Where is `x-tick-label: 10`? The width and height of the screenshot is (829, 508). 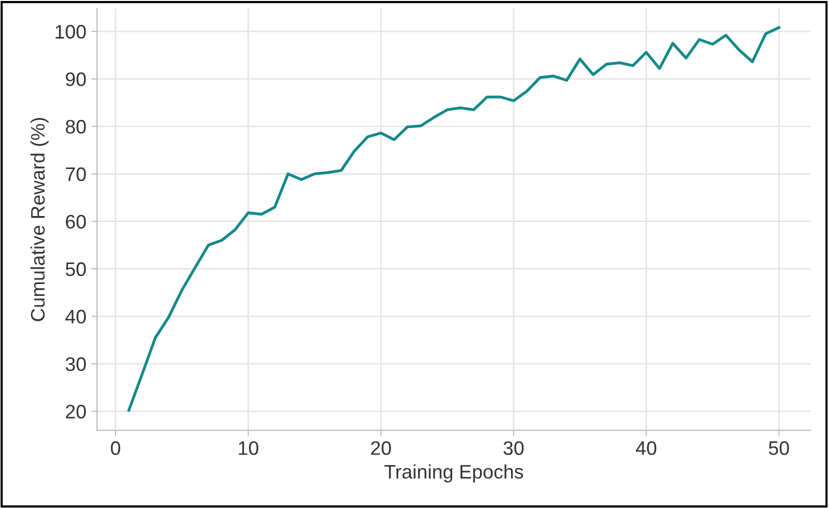 x-tick-label: 10 is located at coordinates (248, 448).